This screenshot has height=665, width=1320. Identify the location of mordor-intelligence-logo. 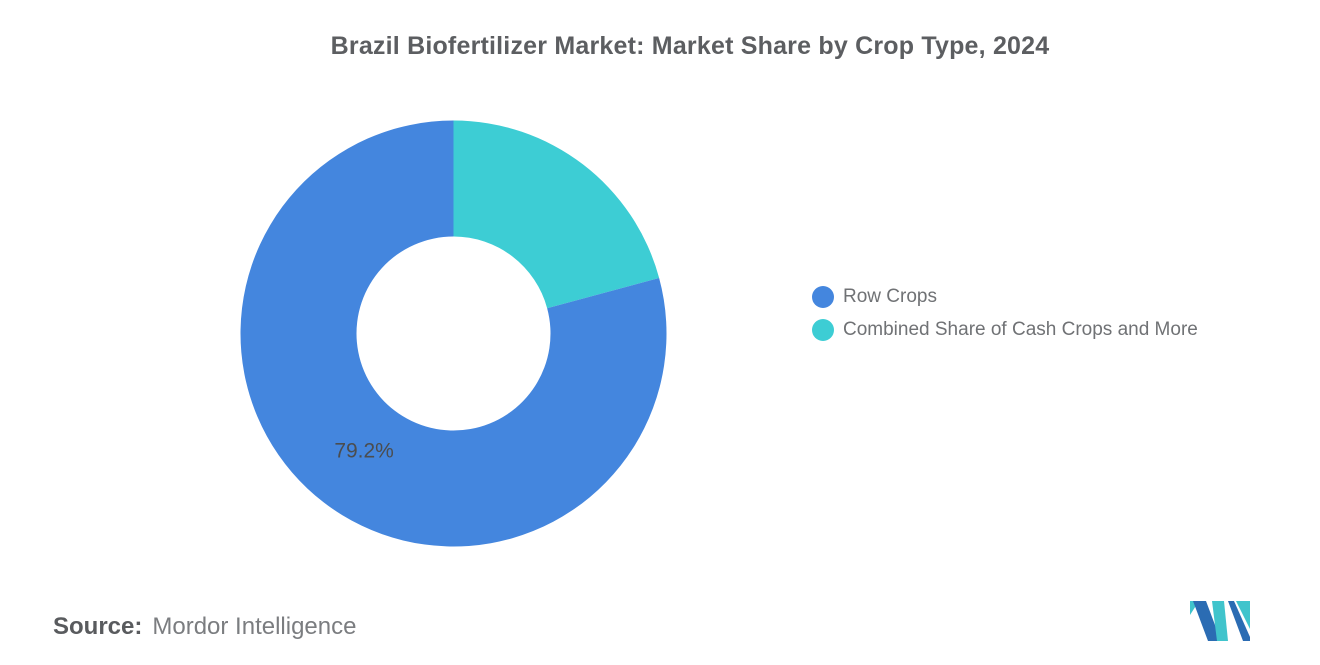
(1220, 621).